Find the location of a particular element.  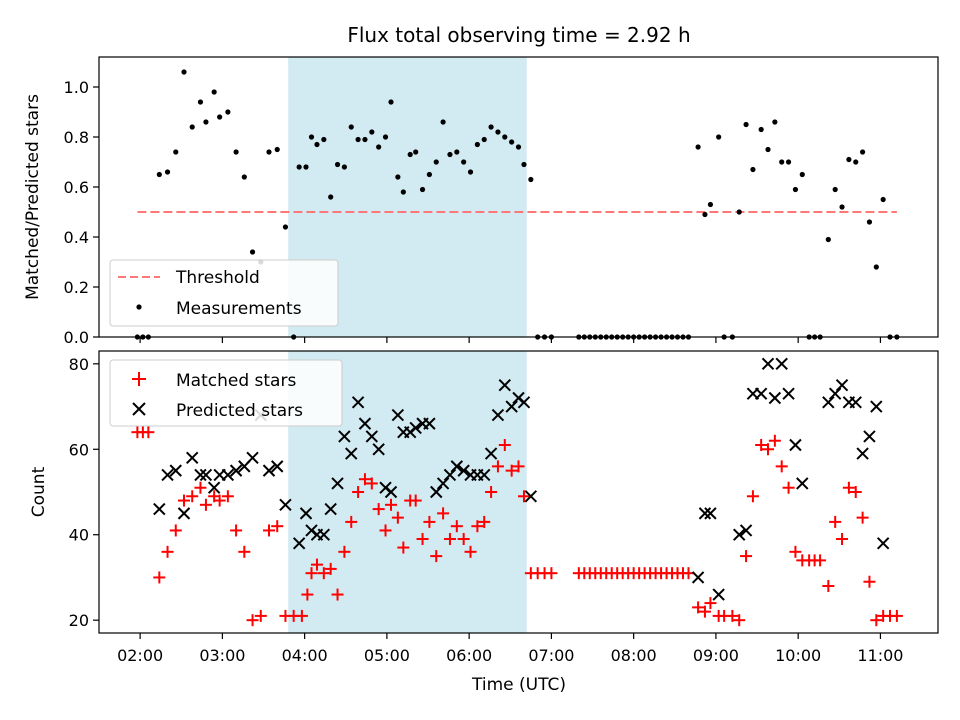

x-tick-label: 11:00 is located at coordinates (880, 655).